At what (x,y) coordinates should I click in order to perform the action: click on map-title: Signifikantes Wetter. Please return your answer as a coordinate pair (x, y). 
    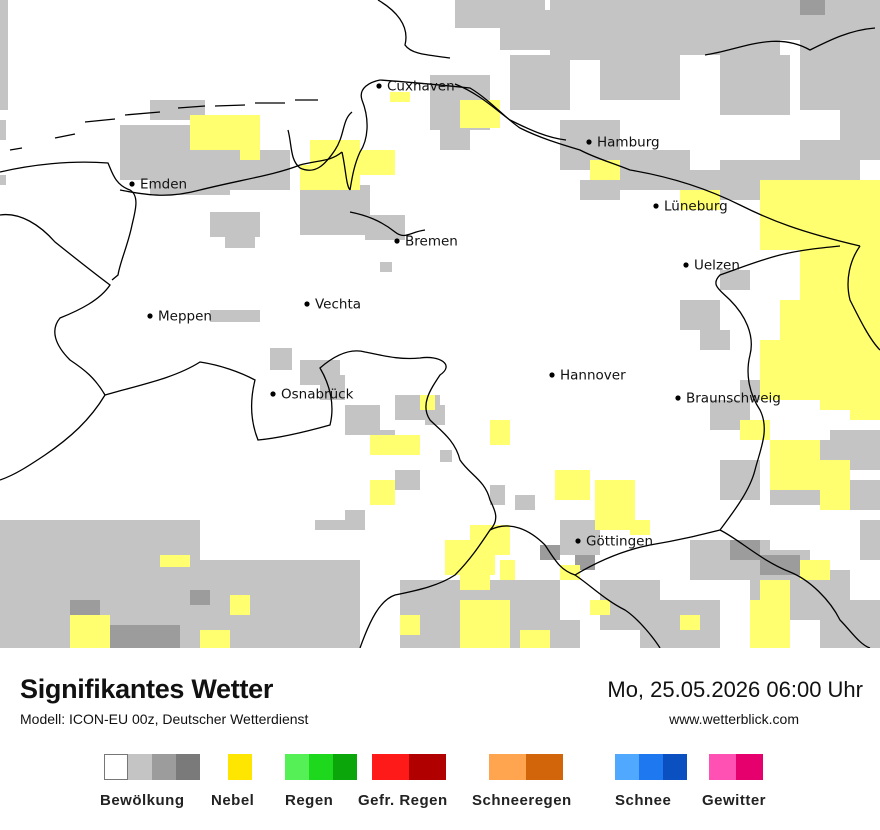
    Looking at the image, I should click on (147, 689).